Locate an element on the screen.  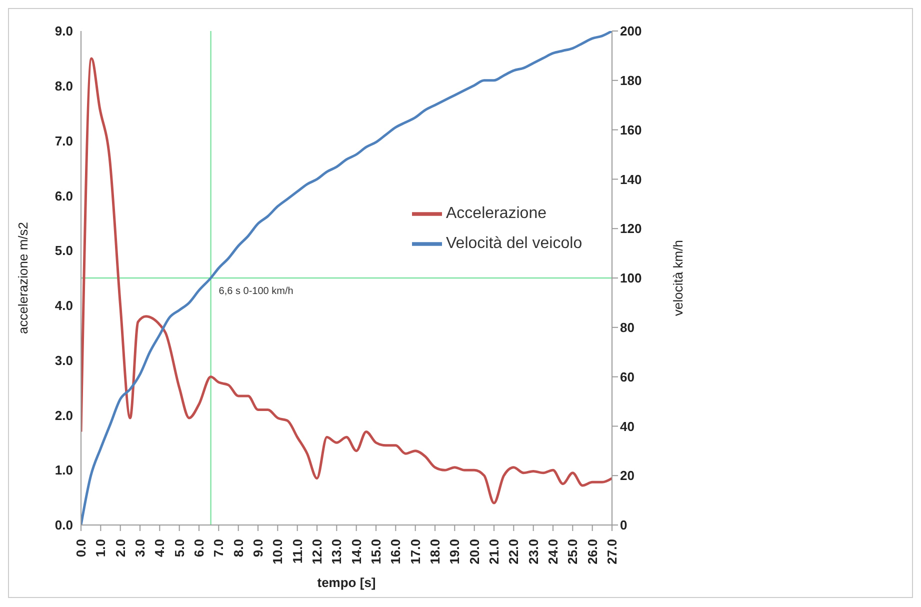
y2-tick-label: 60 is located at coordinates (627, 376).